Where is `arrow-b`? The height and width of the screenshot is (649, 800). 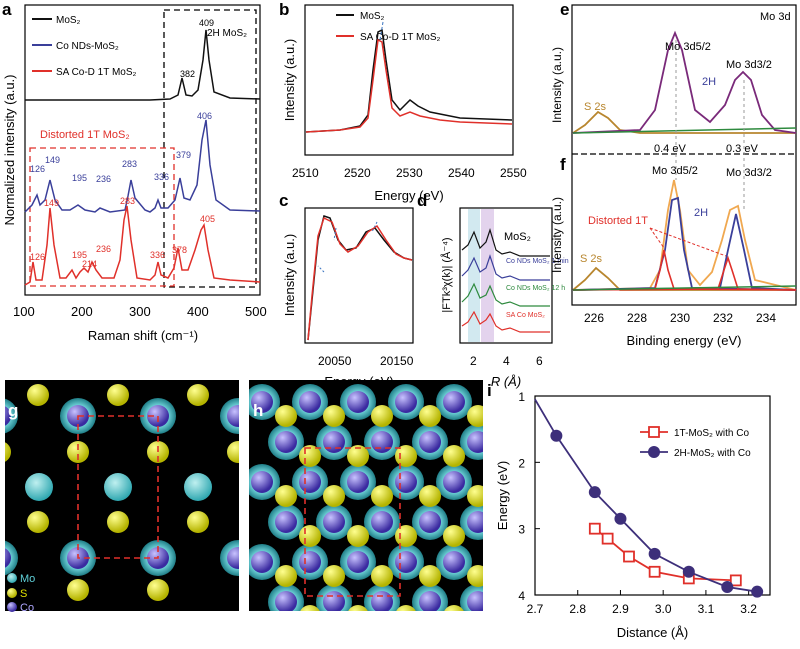
arrow-b is located at coordinates (381, 31).